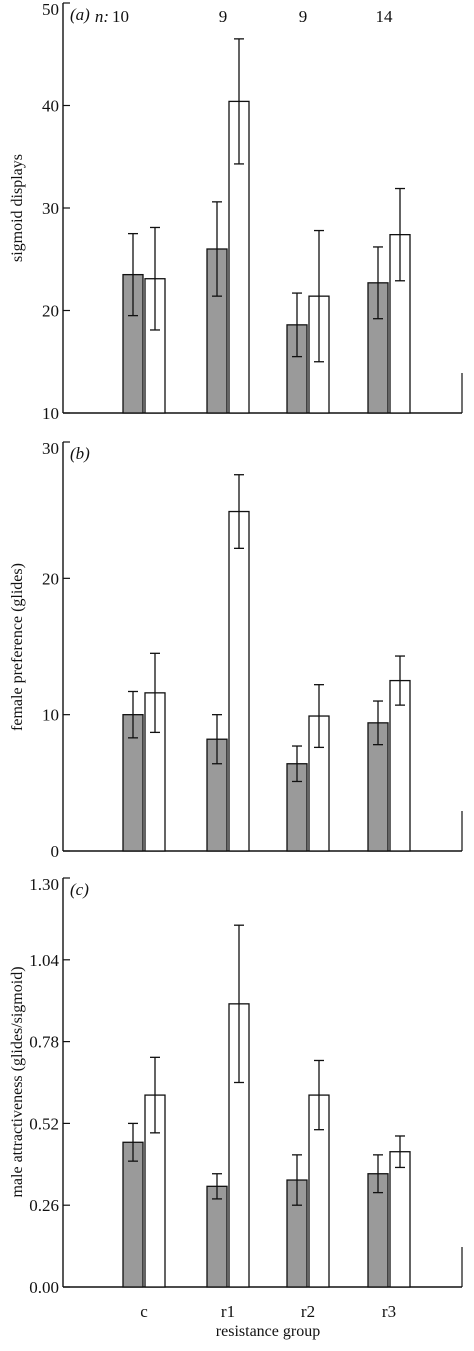 This screenshot has width=474, height=1351. I want to click on n-value-label: 10, so click(120, 16).